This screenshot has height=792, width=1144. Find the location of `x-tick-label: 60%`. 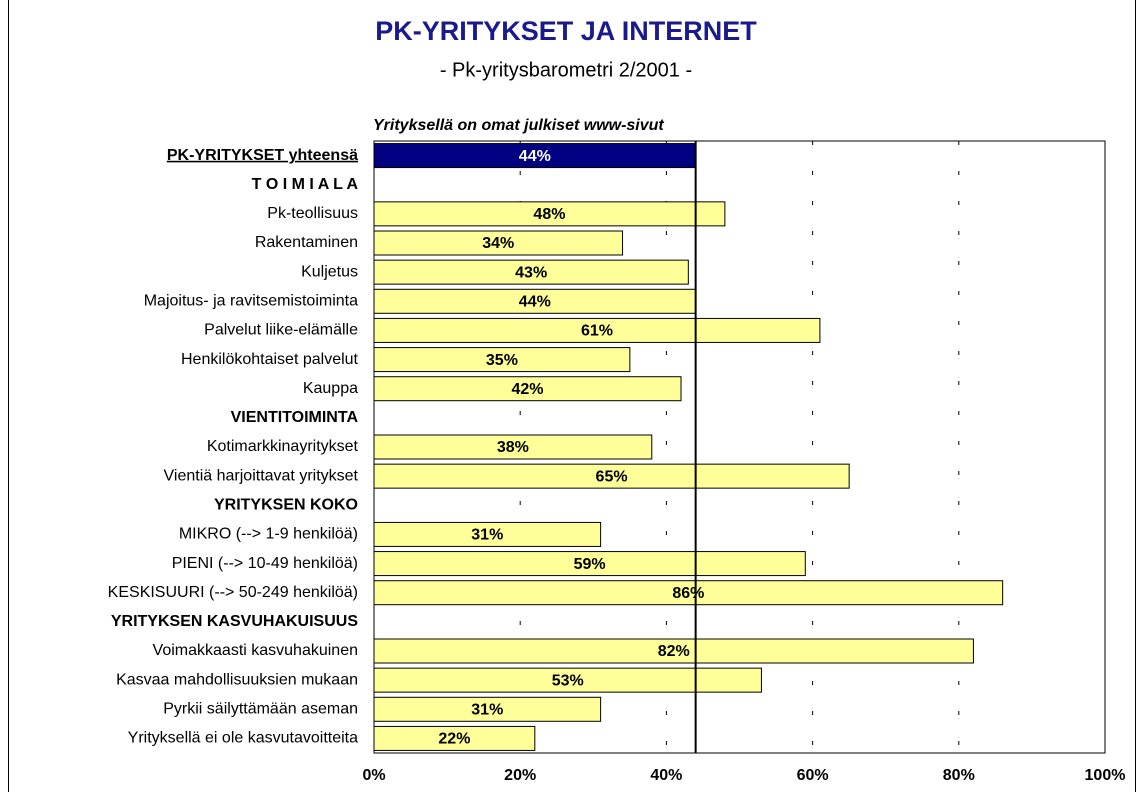

x-tick-label: 60% is located at coordinates (813, 775).